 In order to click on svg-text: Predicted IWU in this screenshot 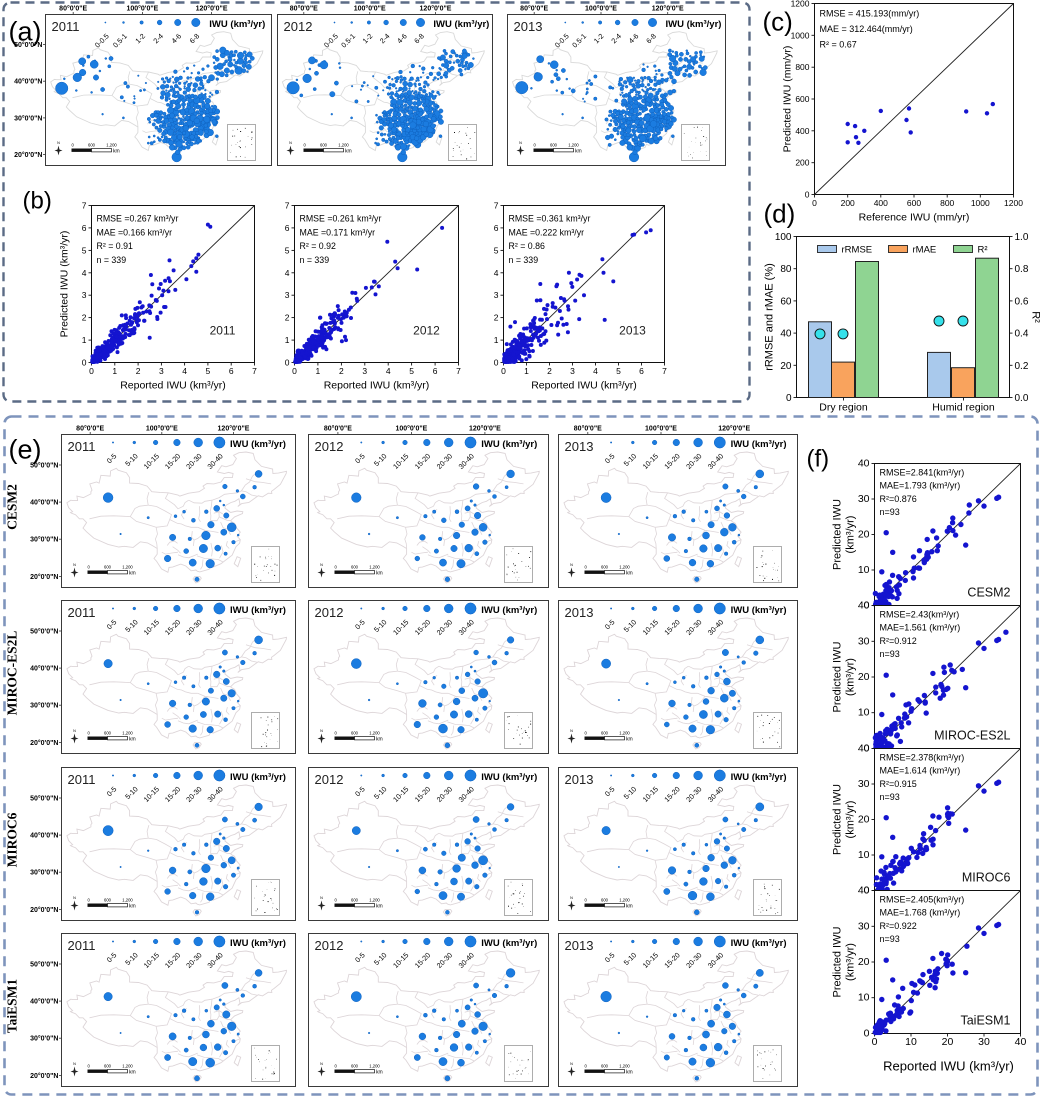, I will do `click(838, 961)`.